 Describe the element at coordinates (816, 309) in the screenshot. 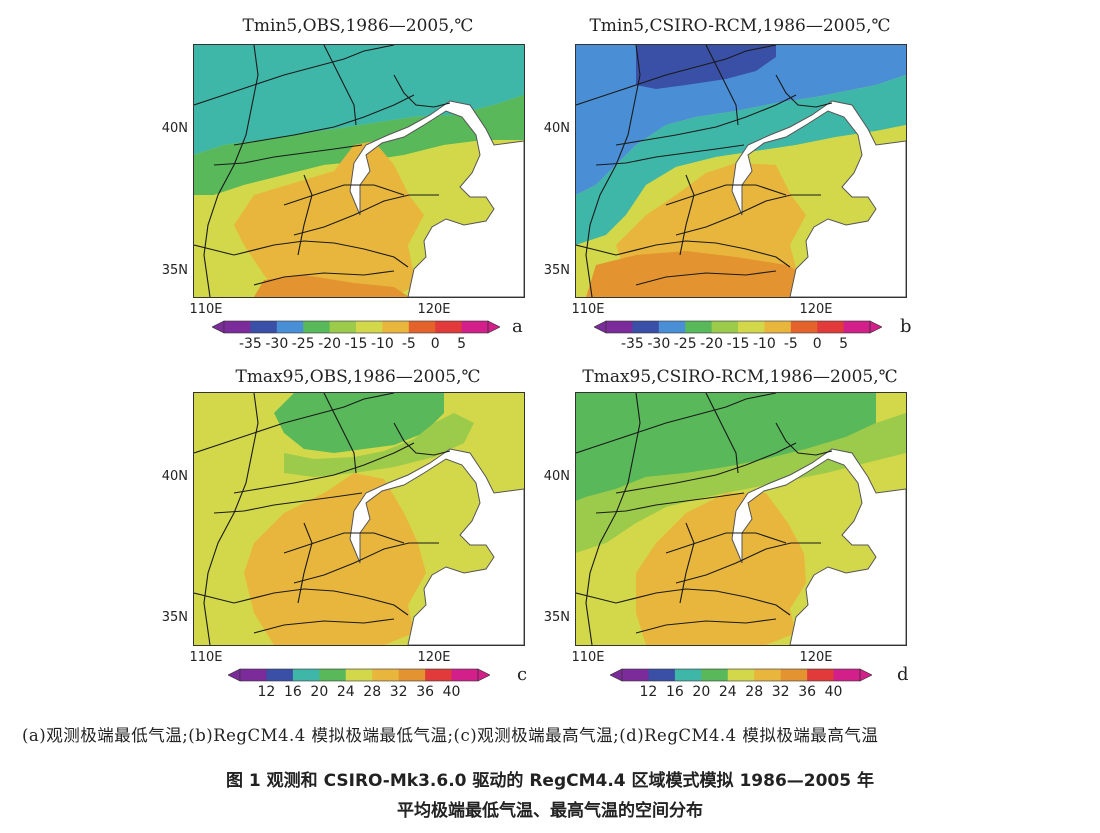

I see `panel-b-lon-120: 120E` at that location.